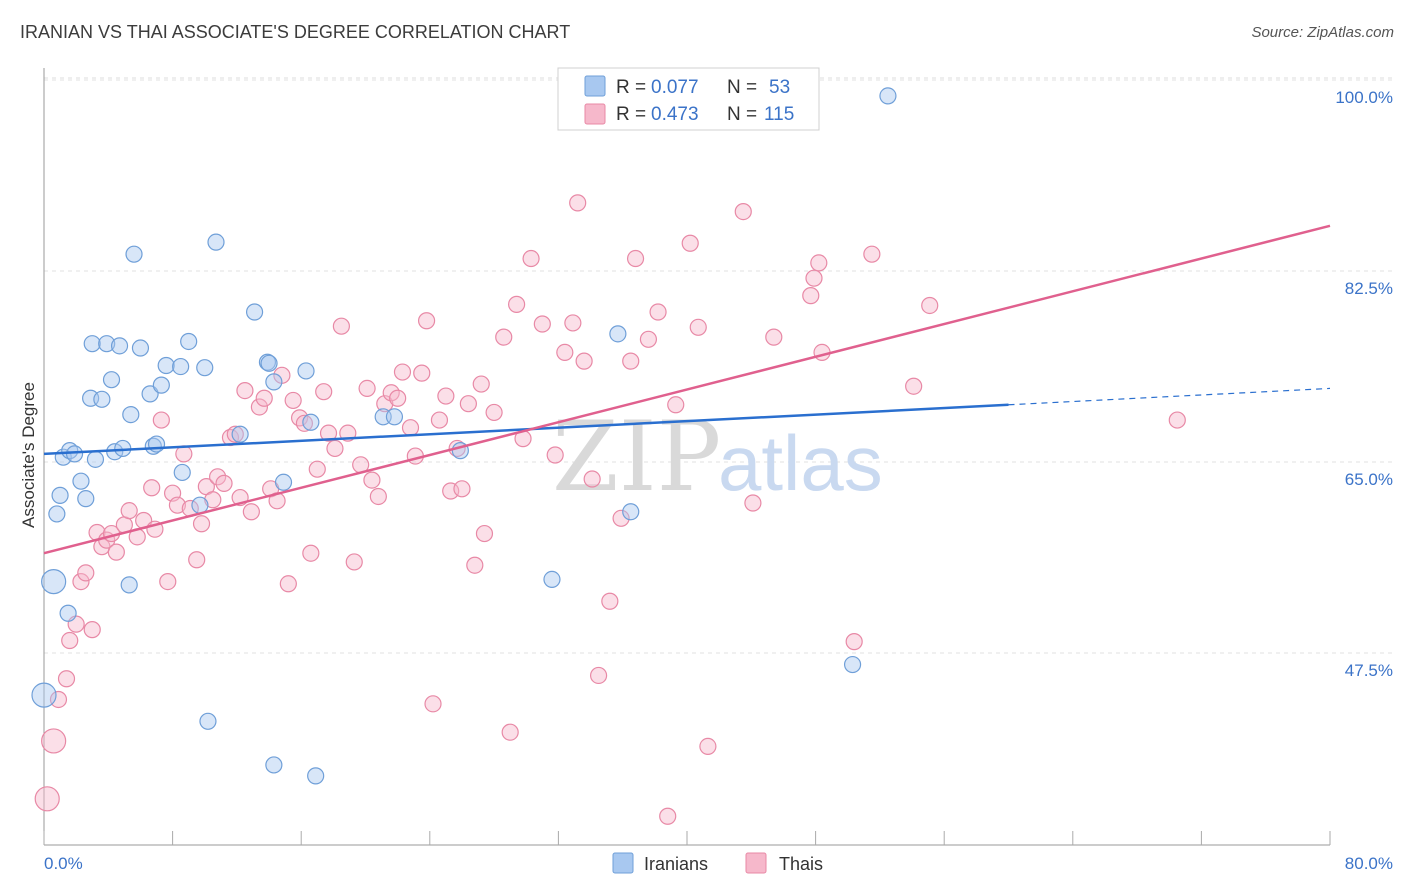 The image size is (1406, 892). What do you see at coordinates (676, 864) in the screenshot?
I see `bottom-legend-label-iranians: Iranians` at bounding box center [676, 864].